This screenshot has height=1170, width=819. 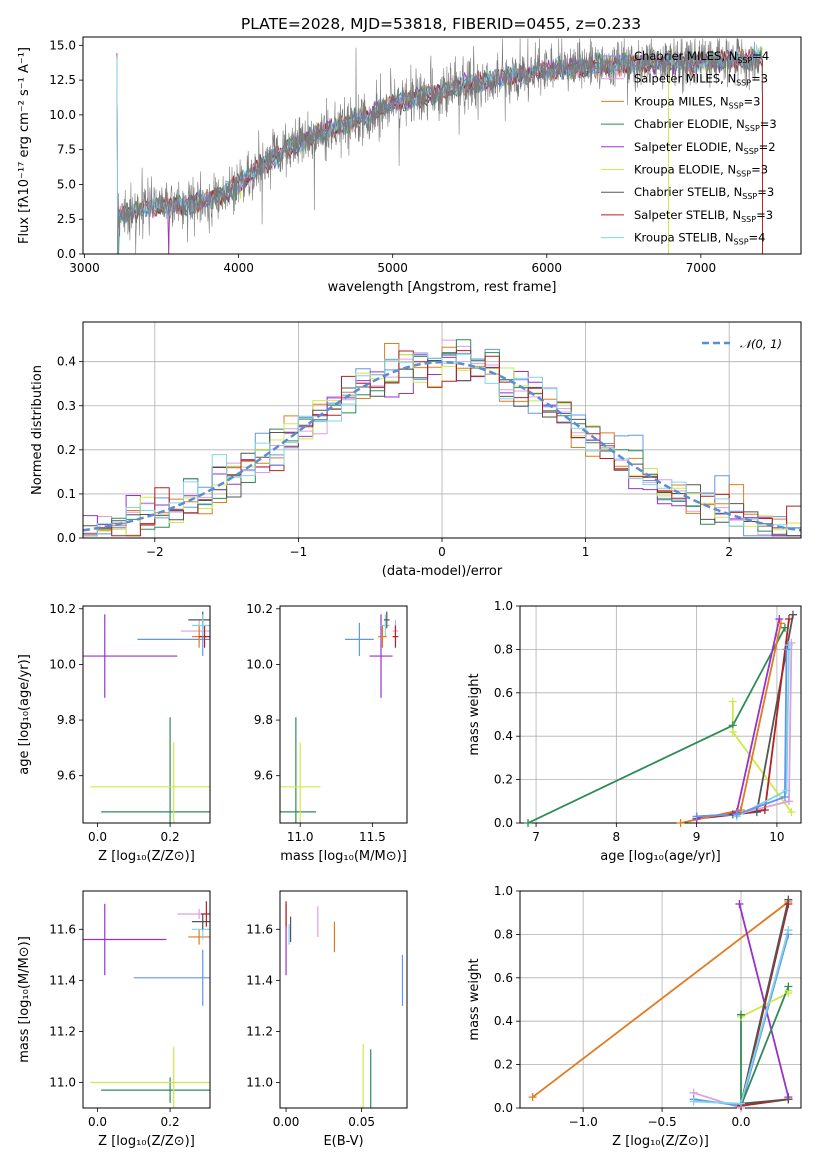 What do you see at coordinates (761, 344) in the screenshot?
I see `legend-entry-normal: 𝒩(0, 1)` at bounding box center [761, 344].